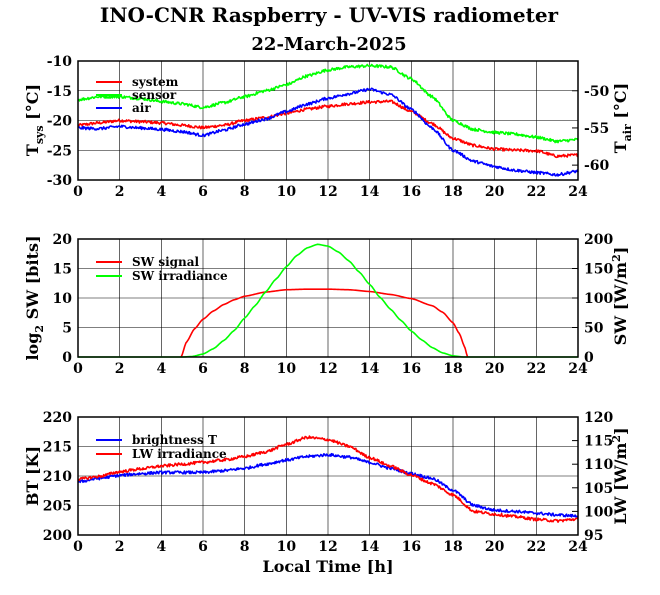  What do you see at coordinates (203, 547) in the screenshot?
I see `longwave-x-tick-label: 6` at bounding box center [203, 547].